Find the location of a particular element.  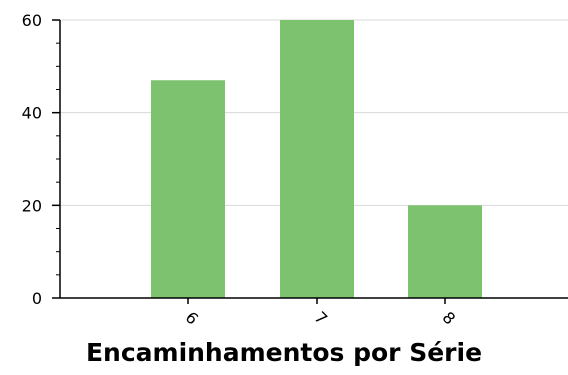

y-tick-label: 20 is located at coordinates (32, 205).